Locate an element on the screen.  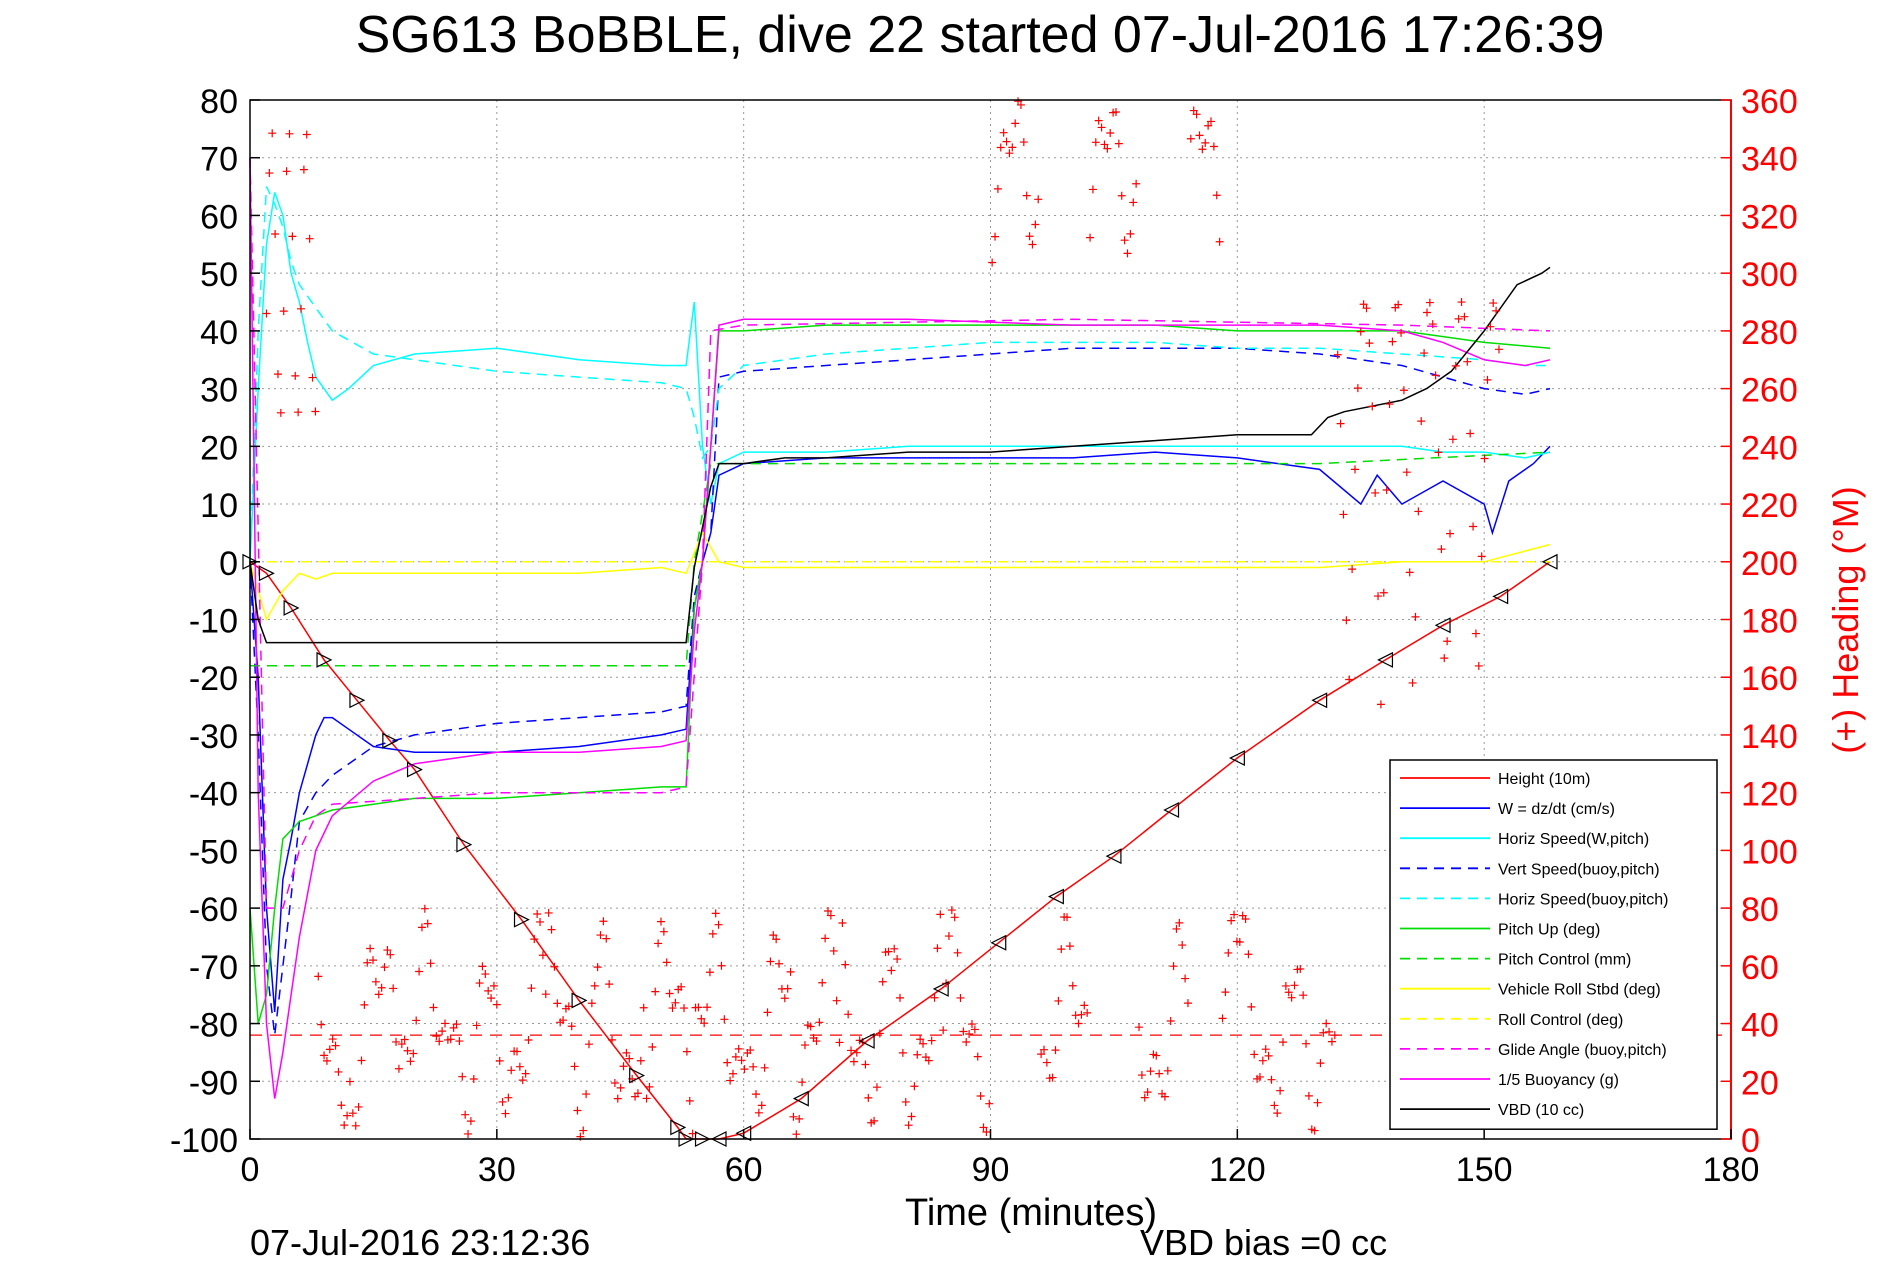
y-tick-label: 70 is located at coordinates (219, 160).